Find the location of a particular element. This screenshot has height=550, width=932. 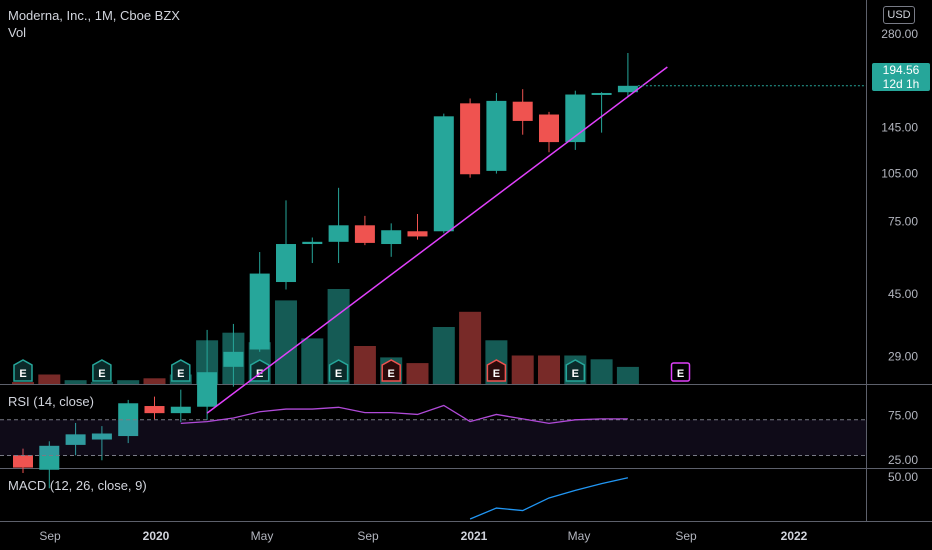

rsi-legend: RSI (14, close) is located at coordinates (51, 401).